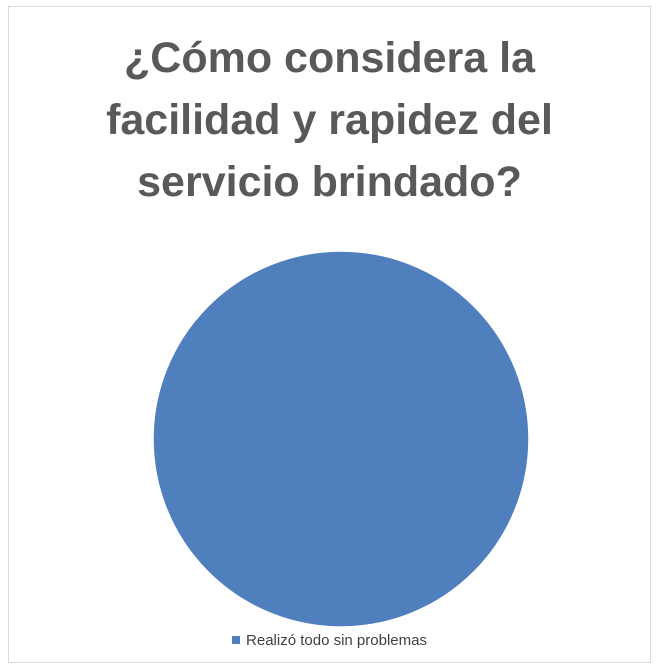 The height and width of the screenshot is (671, 659). Describe the element at coordinates (336, 640) in the screenshot. I see `legend-label: Realizó todo sin problemas` at that location.